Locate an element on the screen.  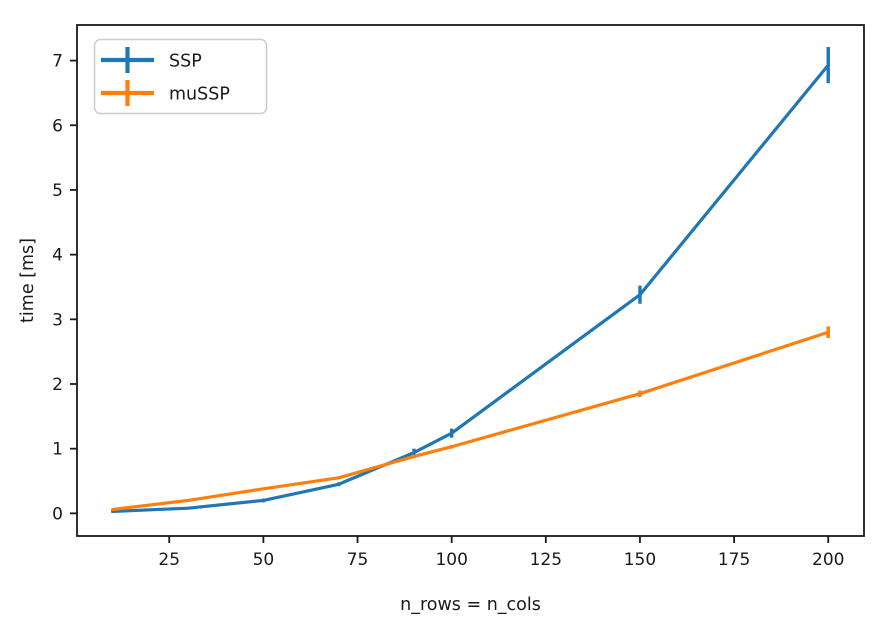
y-tick-label: 3 is located at coordinates (57, 320).